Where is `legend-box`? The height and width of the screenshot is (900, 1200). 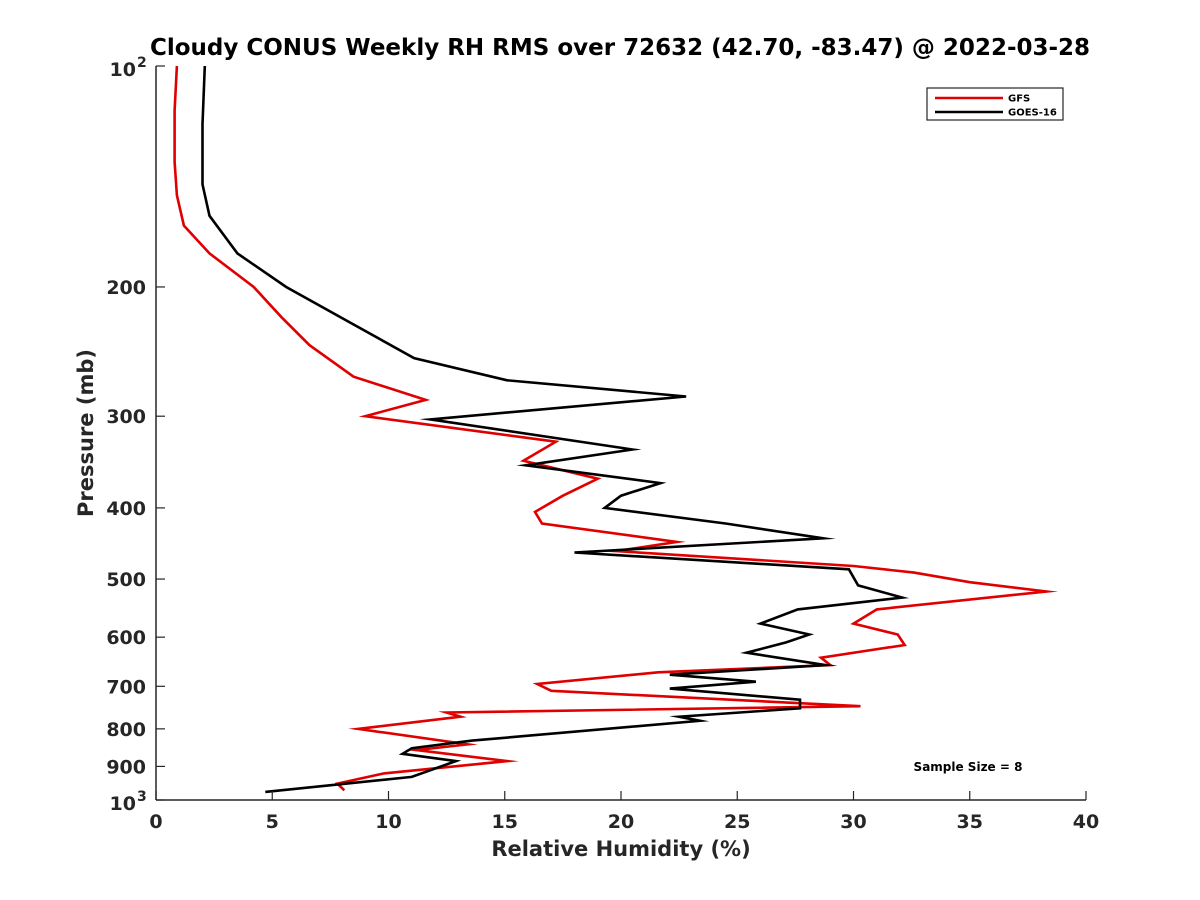 legend-box is located at coordinates (995, 104).